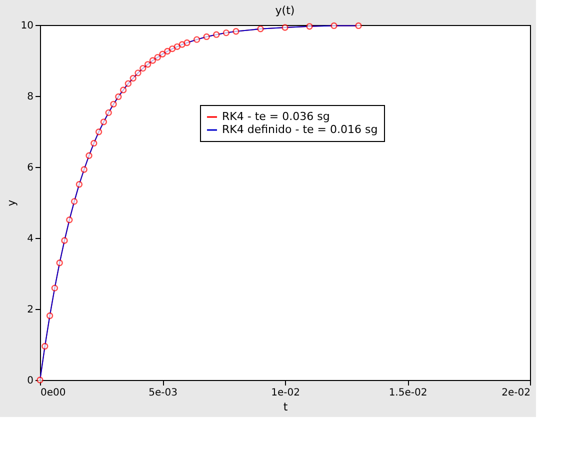 This screenshot has height=455, width=584. I want to click on y-tick-label: 0, so click(30, 381).